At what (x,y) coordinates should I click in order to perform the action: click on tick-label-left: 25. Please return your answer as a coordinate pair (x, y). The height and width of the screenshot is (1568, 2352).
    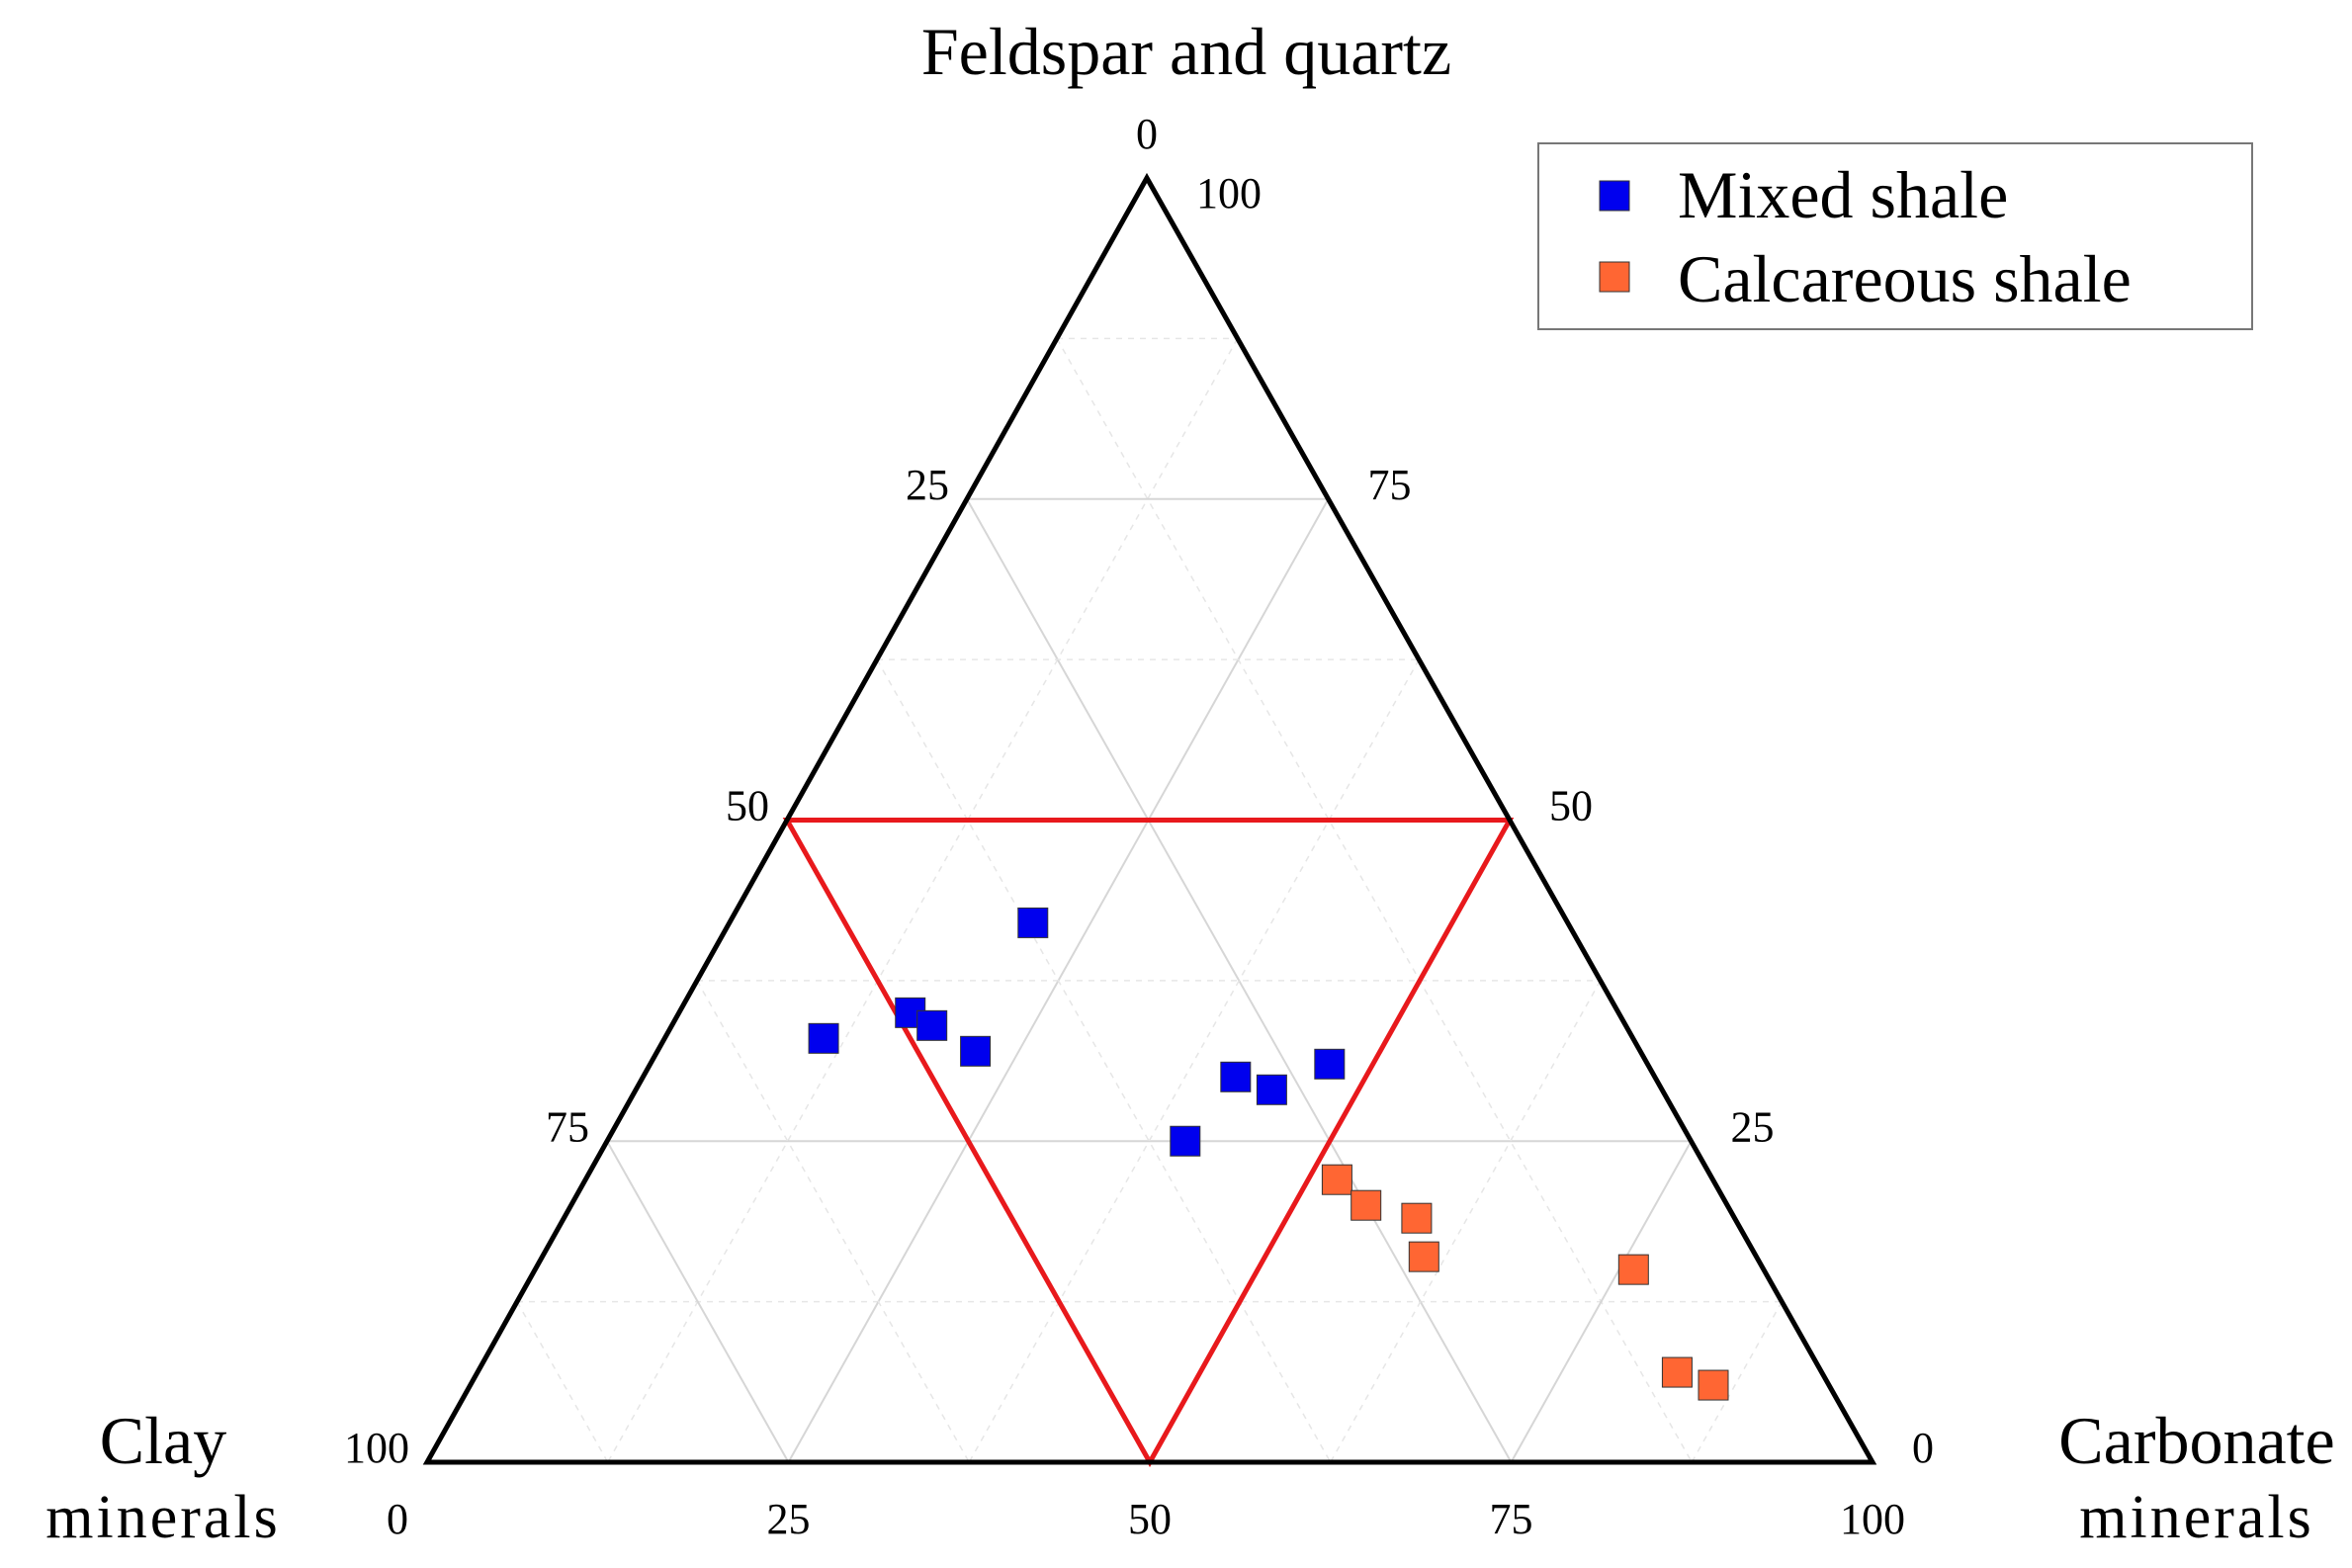
    Looking at the image, I should click on (927, 485).